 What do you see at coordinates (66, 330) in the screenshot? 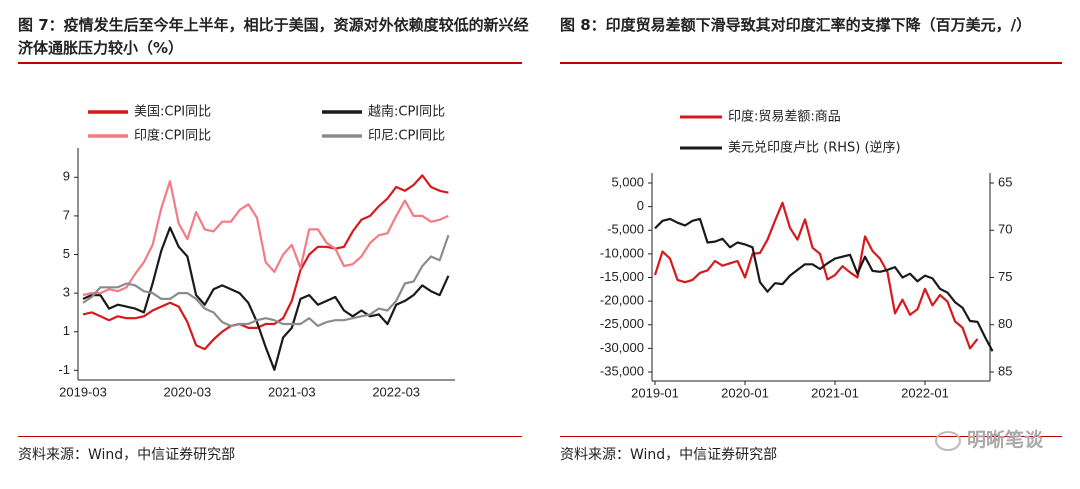
I see `y-tick-label: 1` at bounding box center [66, 330].